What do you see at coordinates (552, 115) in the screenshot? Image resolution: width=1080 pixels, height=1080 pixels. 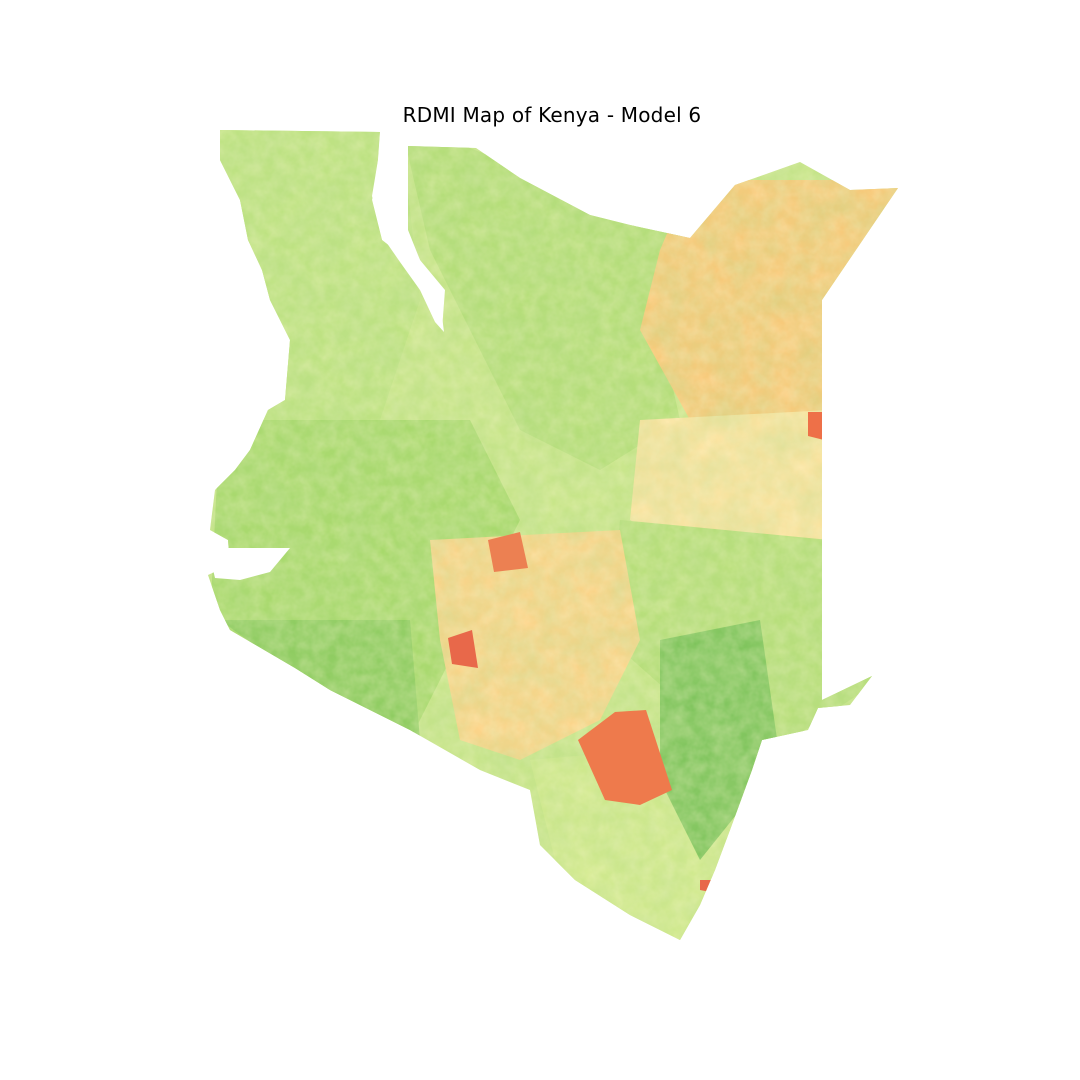 I see `map-title: RDMI Map of Kenya - Model 6` at bounding box center [552, 115].